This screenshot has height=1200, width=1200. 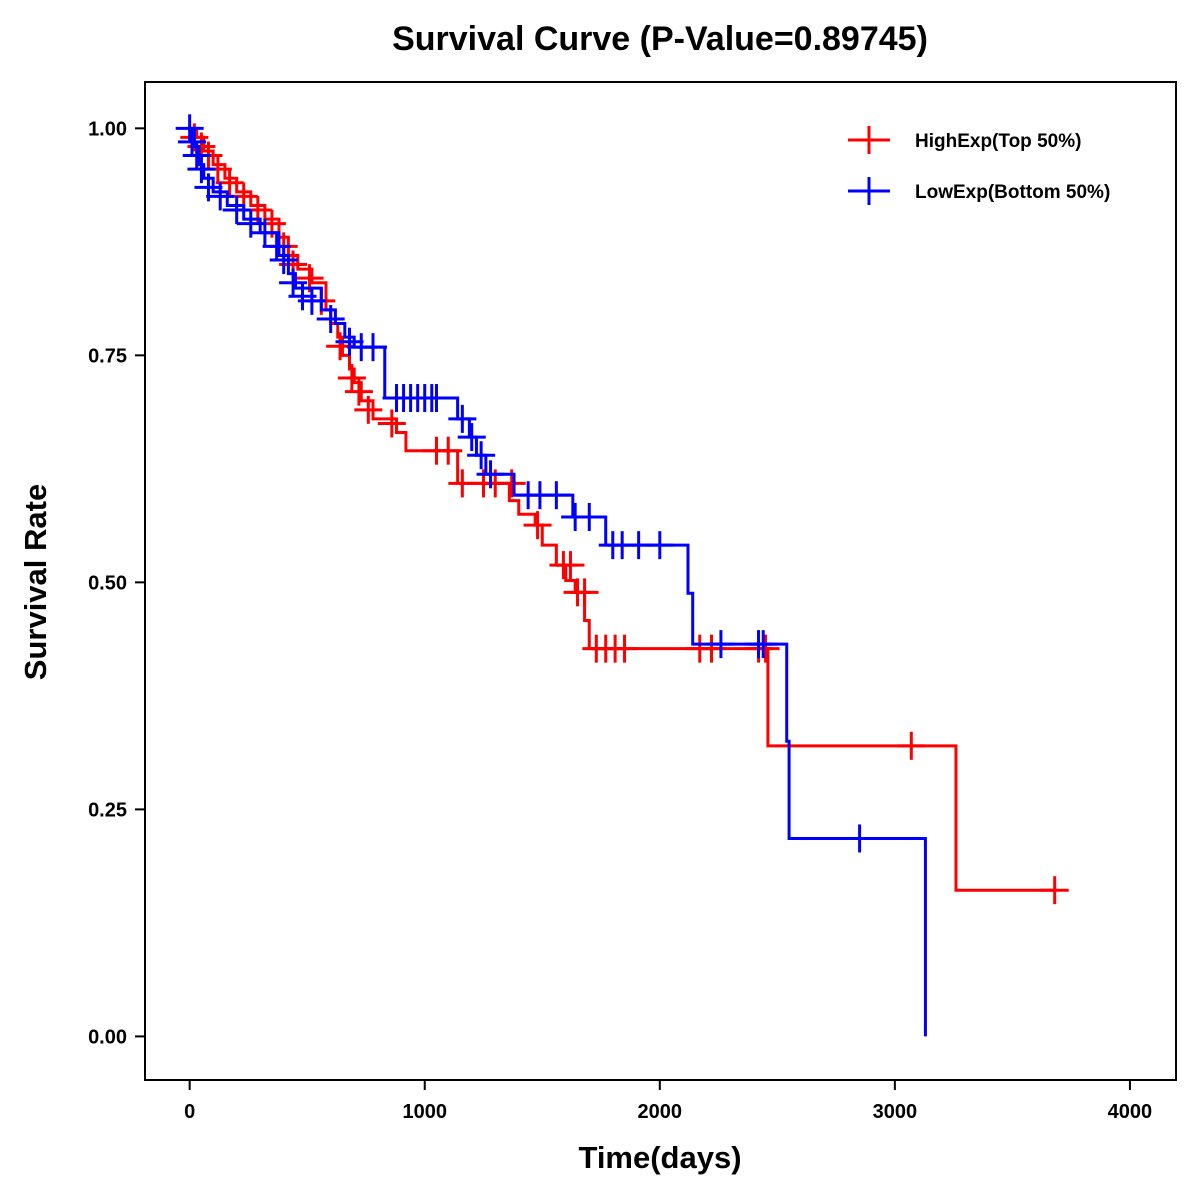 I want to click on x-tick-label: 2000, so click(x=660, y=1112).